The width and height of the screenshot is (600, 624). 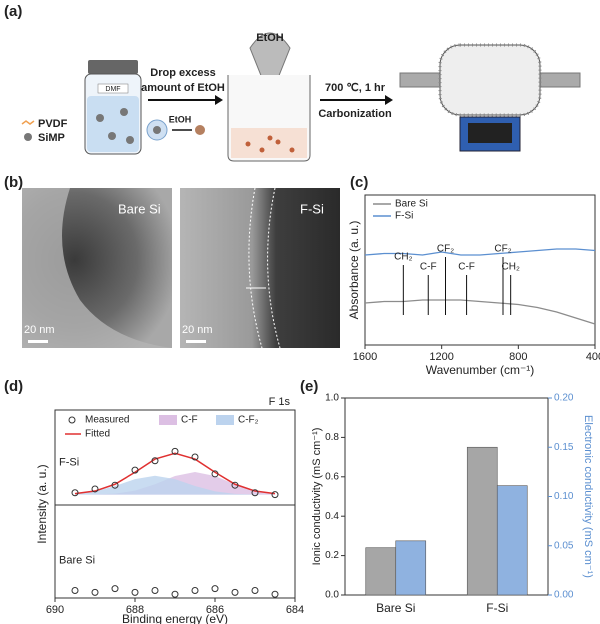 What do you see at coordinates (564, 447) in the screenshot?
I see `y2-tick-label: 0.15` at bounding box center [564, 447].